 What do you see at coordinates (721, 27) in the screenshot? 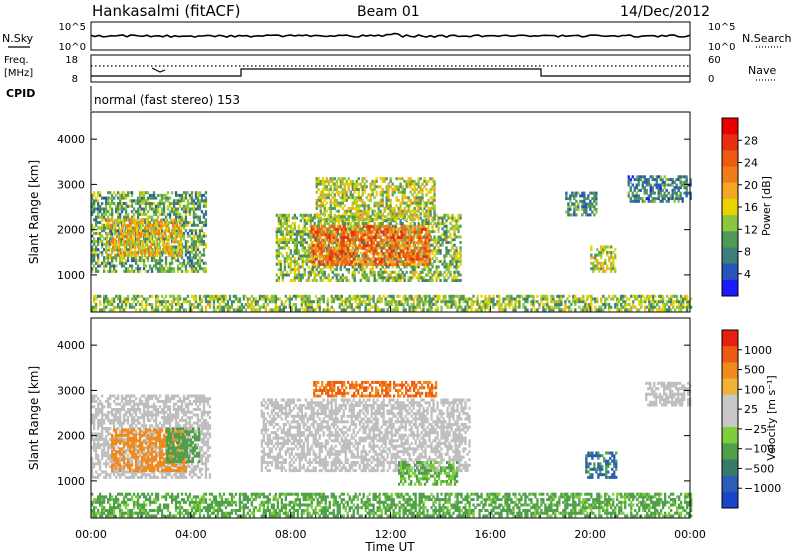
I see `noise-right-tick-top: 10^5` at bounding box center [721, 27].